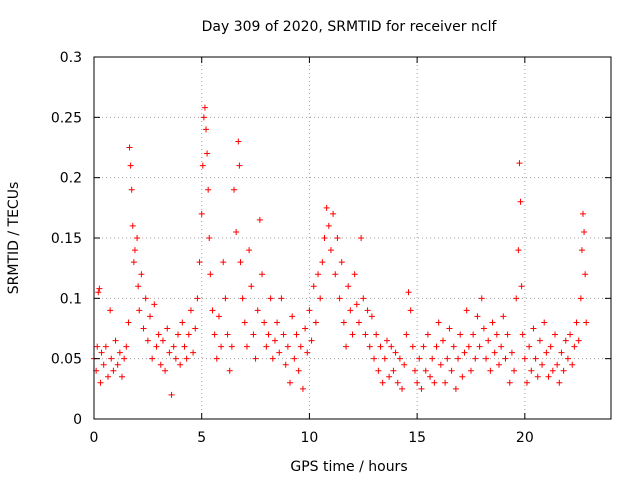  What do you see at coordinates (310, 438) in the screenshot?
I see `x-tick-label: 10` at bounding box center [310, 438].